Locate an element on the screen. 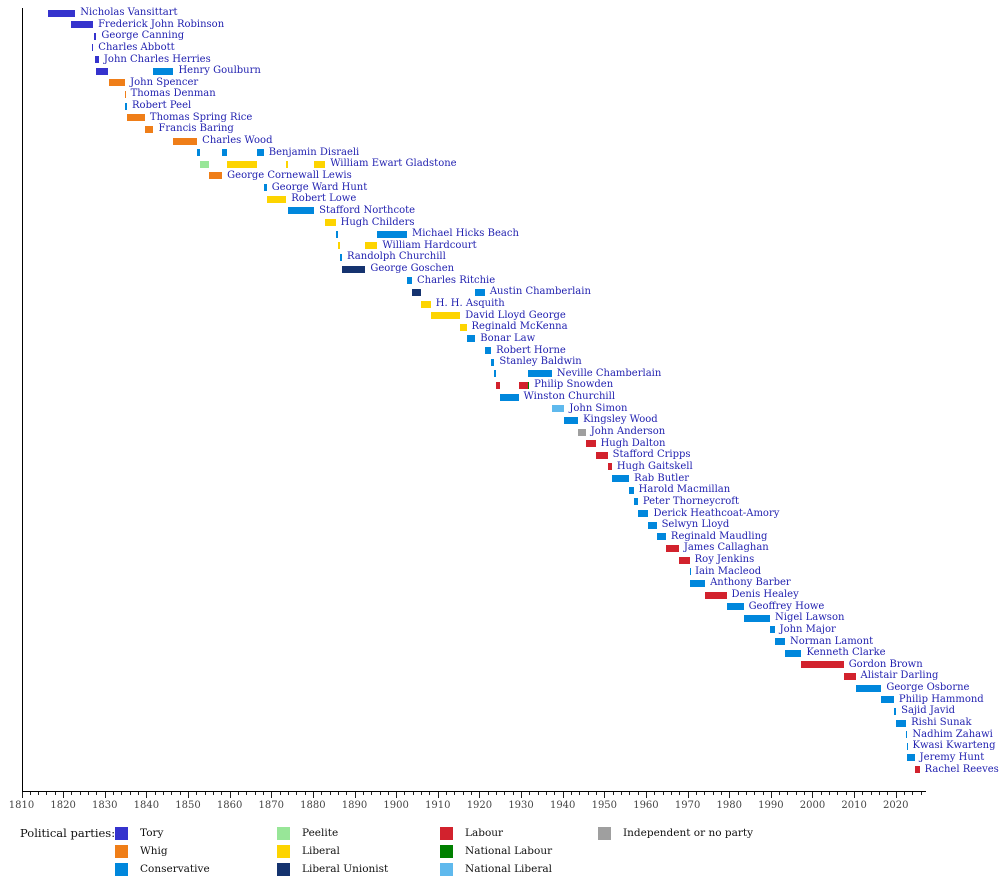  chancellor-label: Denis Healey is located at coordinates (765, 594).